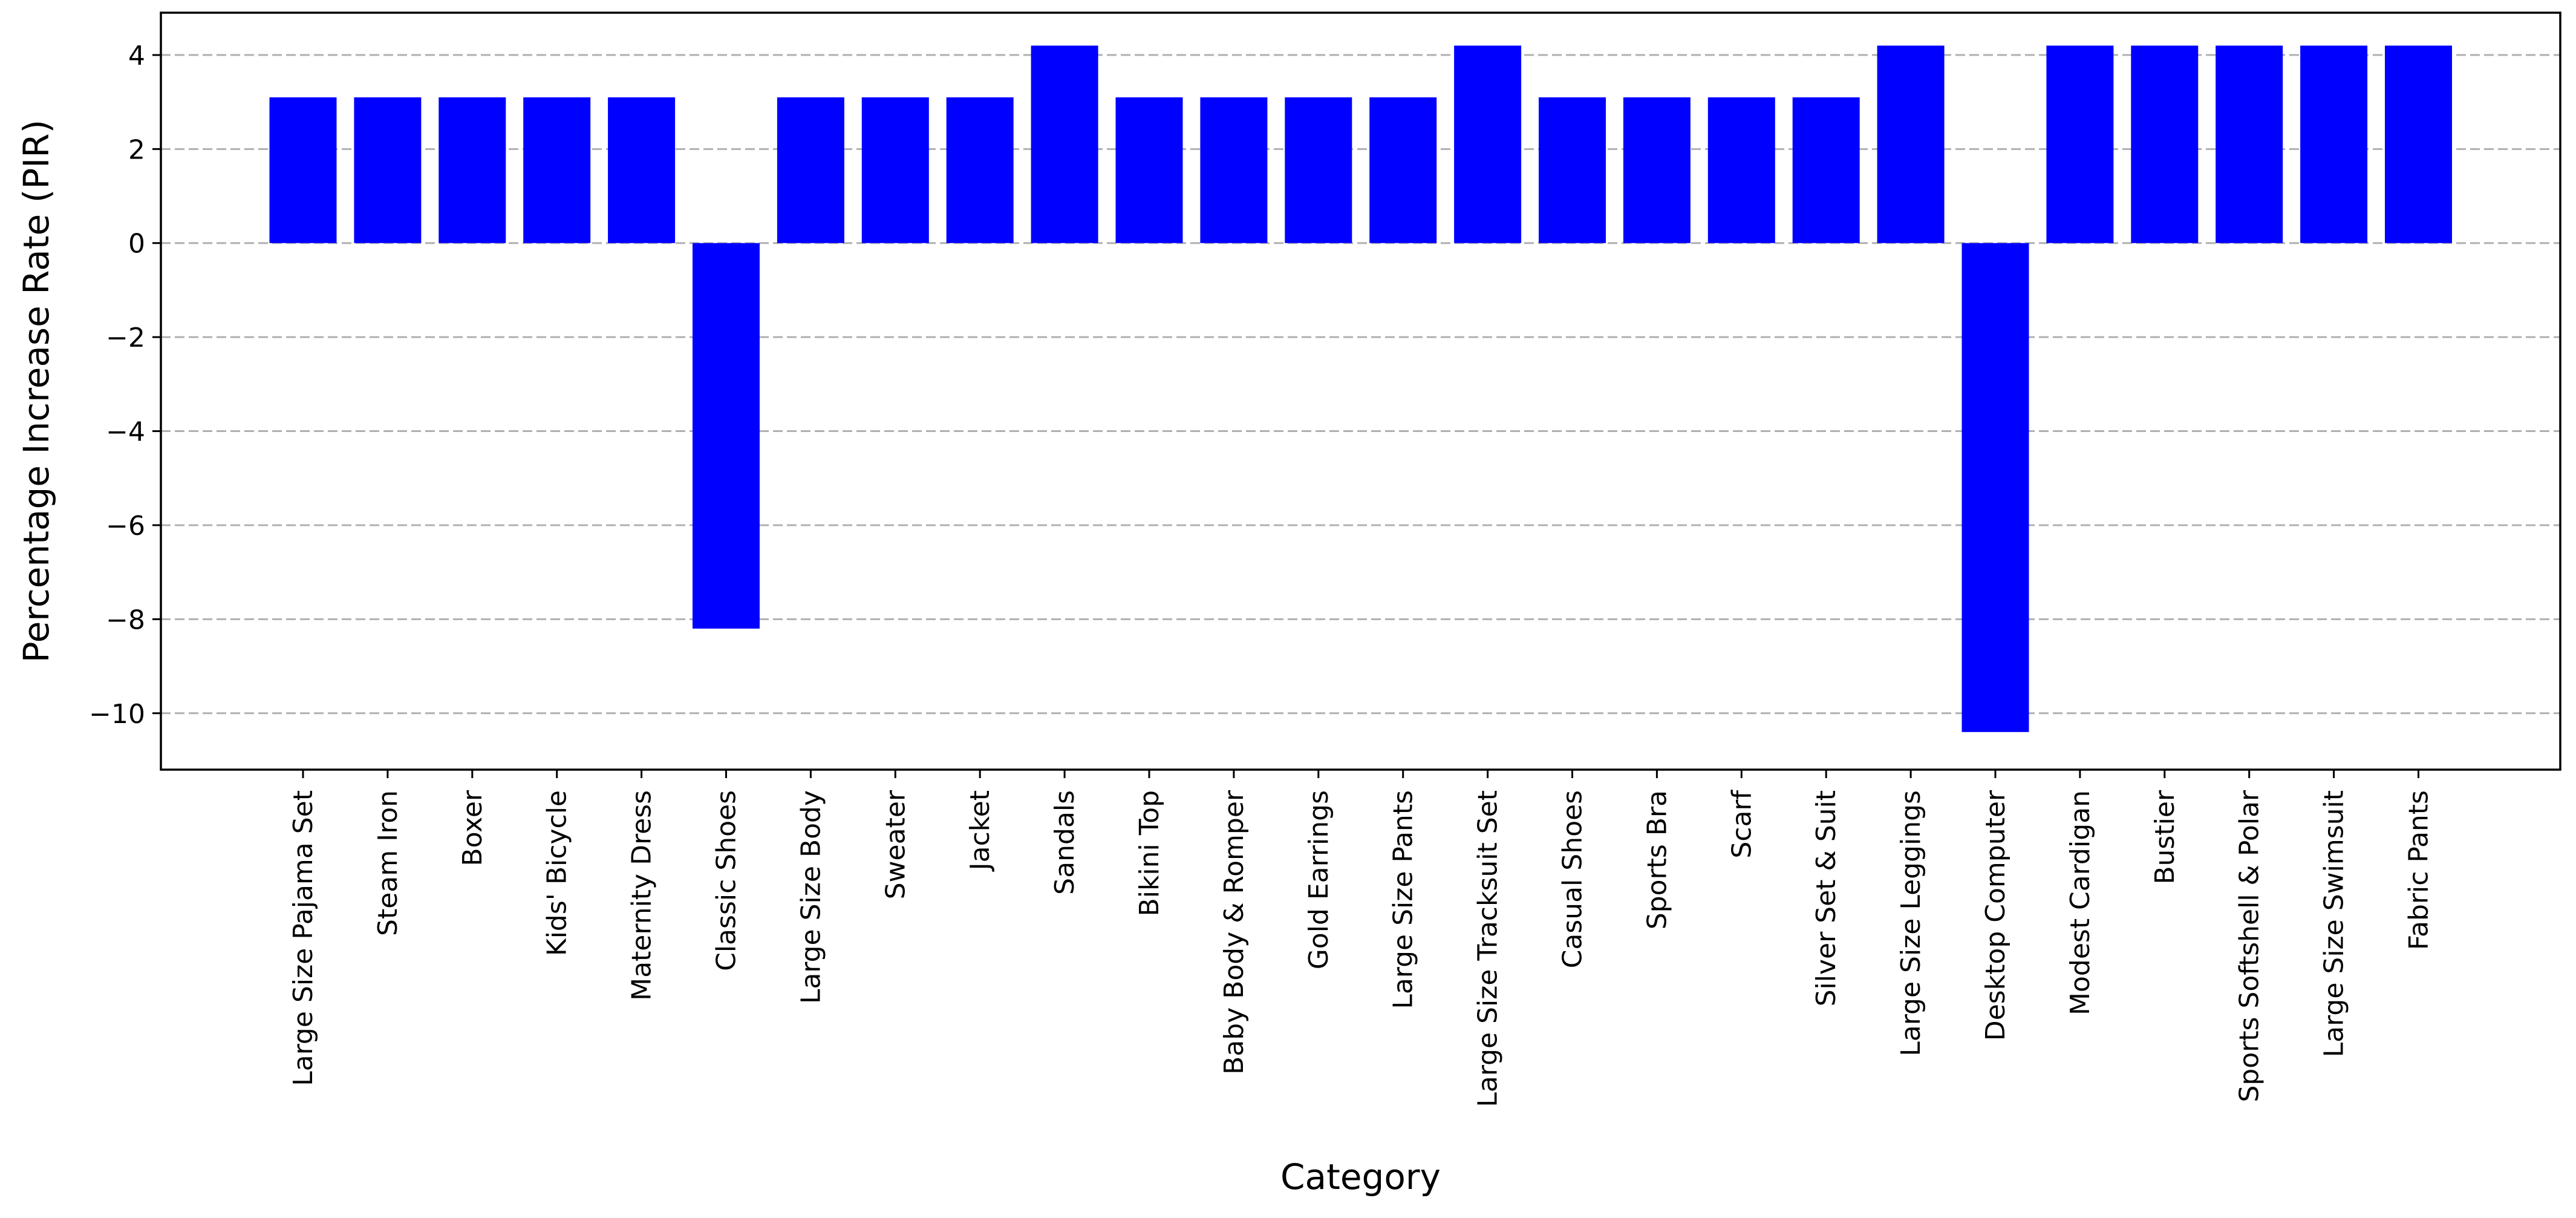  Describe the element at coordinates (895, 844) in the screenshot. I see `x-tick-label: Sweater` at that location.